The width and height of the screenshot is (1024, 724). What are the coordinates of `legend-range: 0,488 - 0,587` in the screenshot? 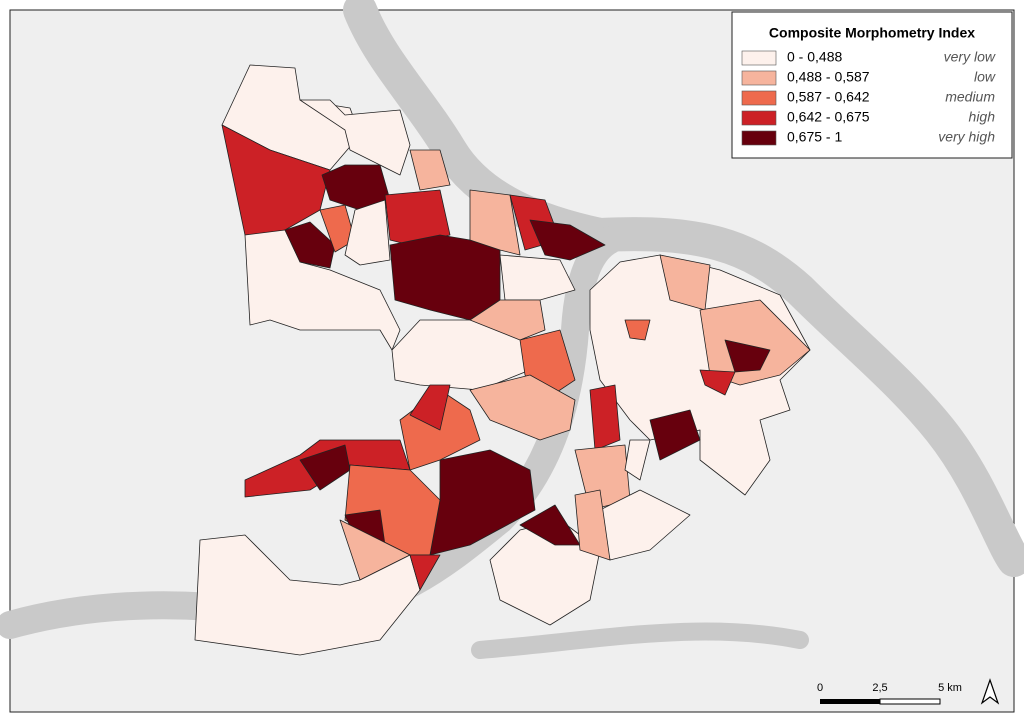 It's located at (828, 77).